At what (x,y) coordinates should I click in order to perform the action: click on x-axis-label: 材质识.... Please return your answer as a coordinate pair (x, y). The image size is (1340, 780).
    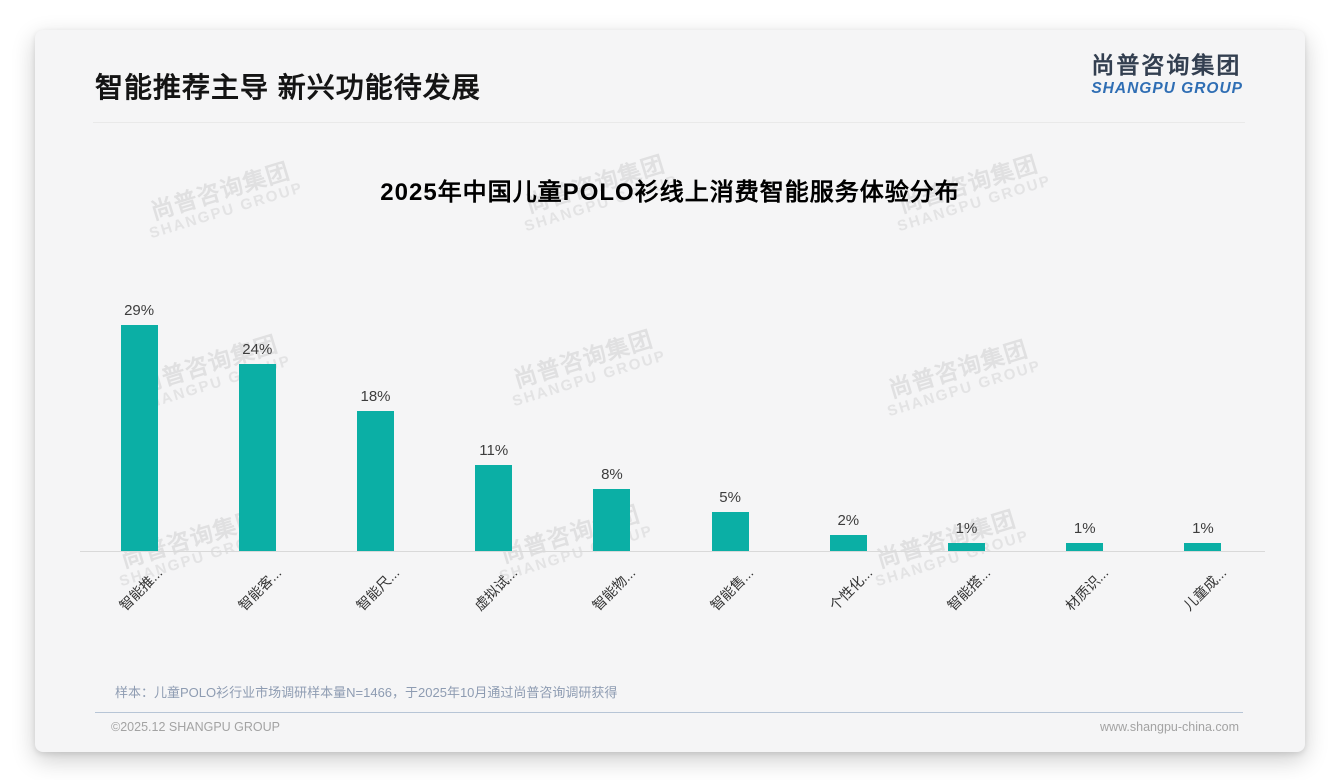
    Looking at the image, I should click on (1087, 589).